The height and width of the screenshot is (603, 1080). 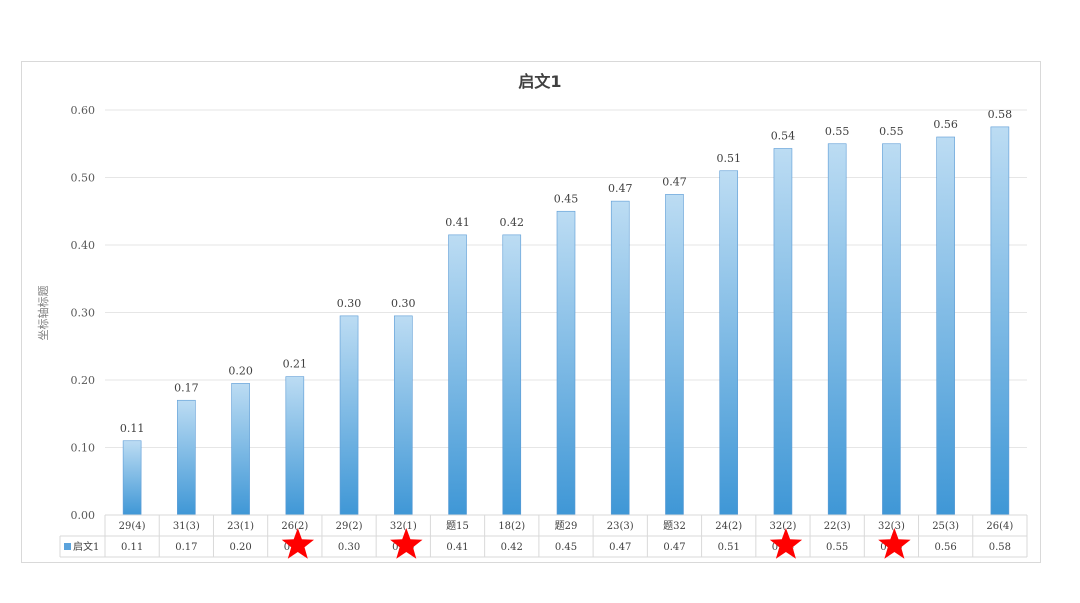 I want to click on table-value: 0.17, so click(x=186, y=547).